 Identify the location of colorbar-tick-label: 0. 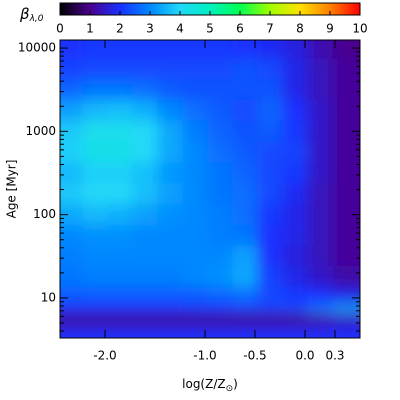
(60, 29).